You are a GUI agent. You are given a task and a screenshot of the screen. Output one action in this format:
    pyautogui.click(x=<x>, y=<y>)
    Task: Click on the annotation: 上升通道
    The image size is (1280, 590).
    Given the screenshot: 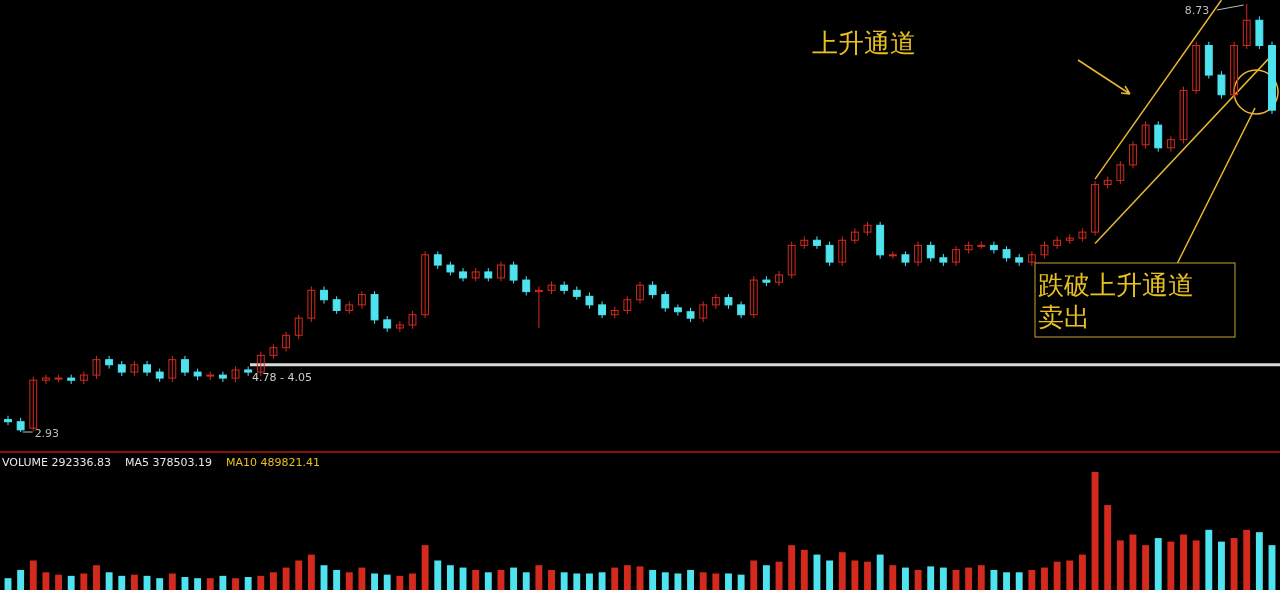 What is the action you would take?
    pyautogui.click(x=864, y=43)
    